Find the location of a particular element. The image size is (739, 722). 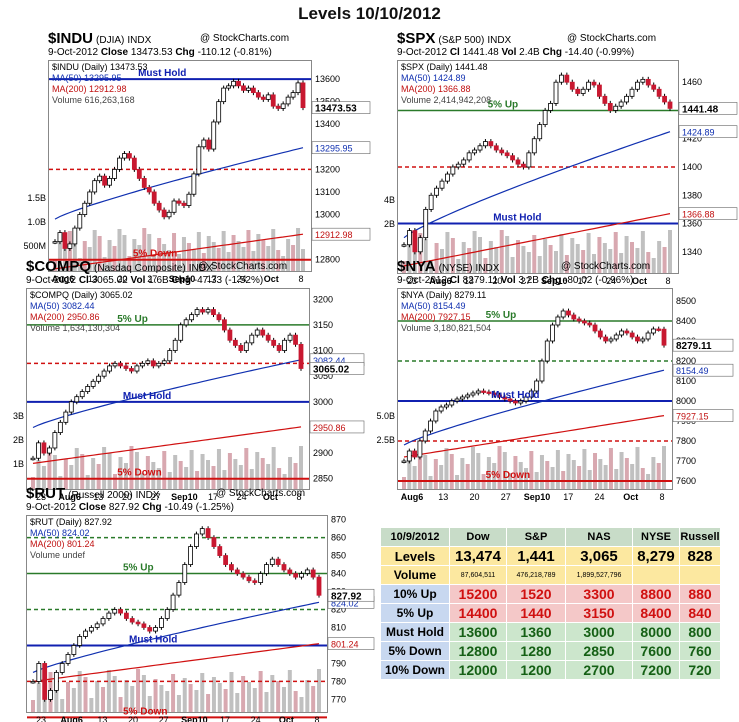

table-cell is located at coordinates (656, 575).